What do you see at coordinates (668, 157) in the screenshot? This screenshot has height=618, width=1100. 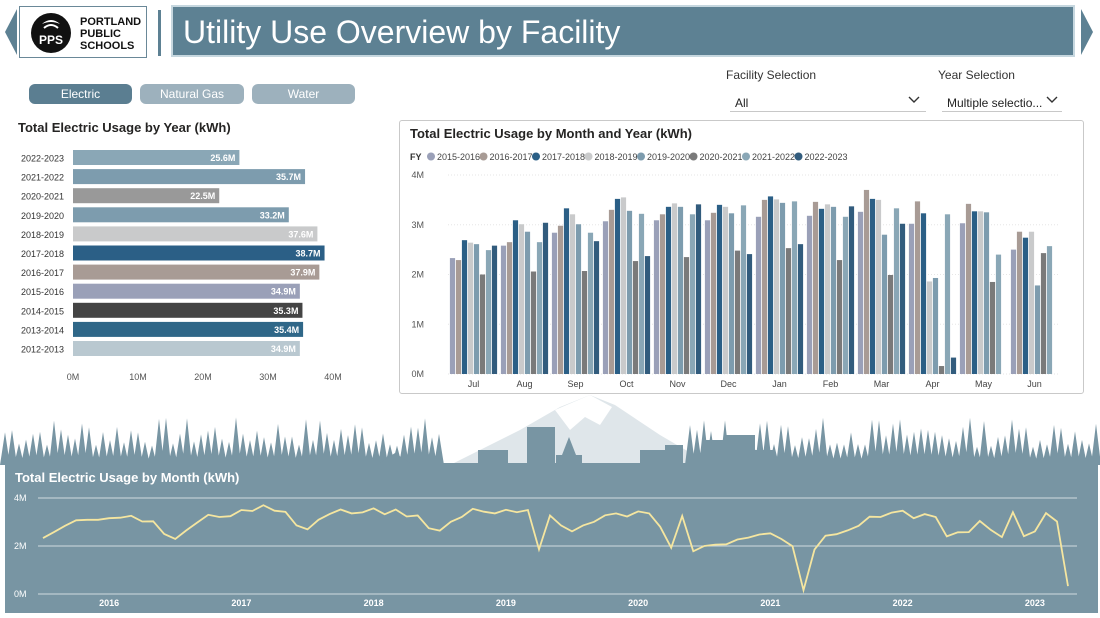 I see `legend-label: 2019-2020` at bounding box center [668, 157].